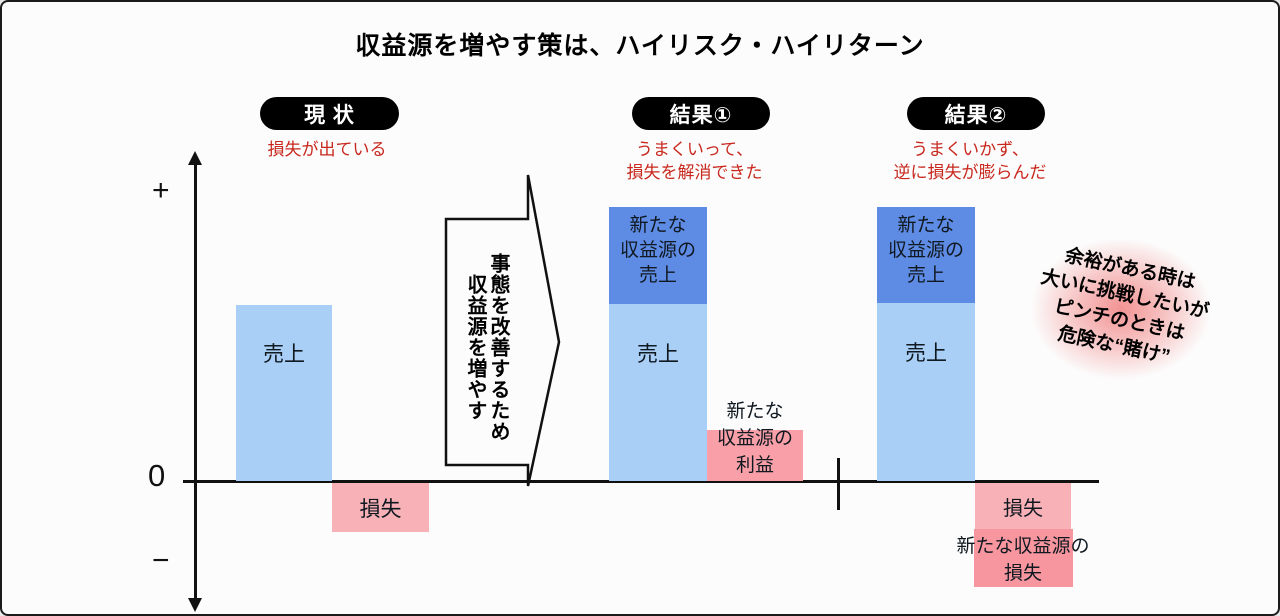  I want to click on status-pill-result1: 結果①, so click(701, 113).